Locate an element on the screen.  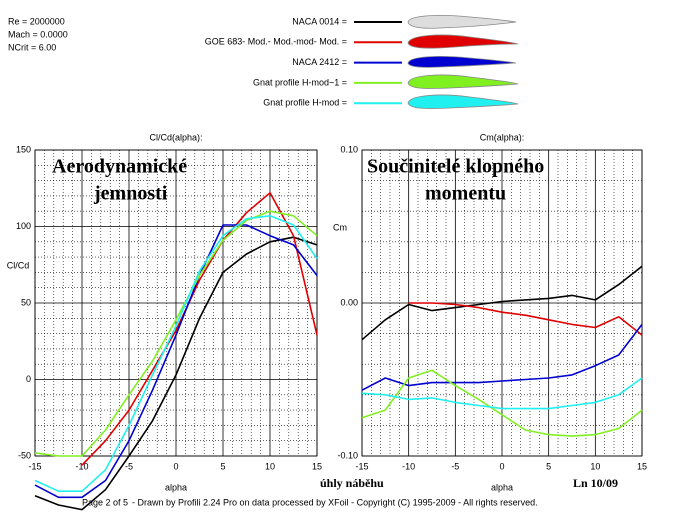
caption: úhly náběhu is located at coordinates (352, 483).